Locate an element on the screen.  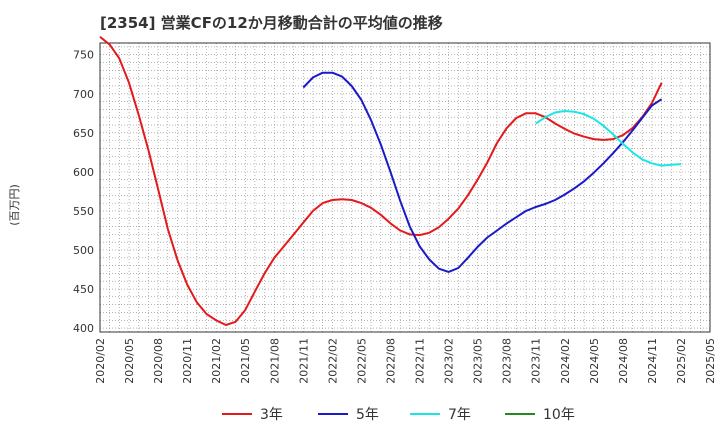
legend-label: 7年 is located at coordinates (459, 415).